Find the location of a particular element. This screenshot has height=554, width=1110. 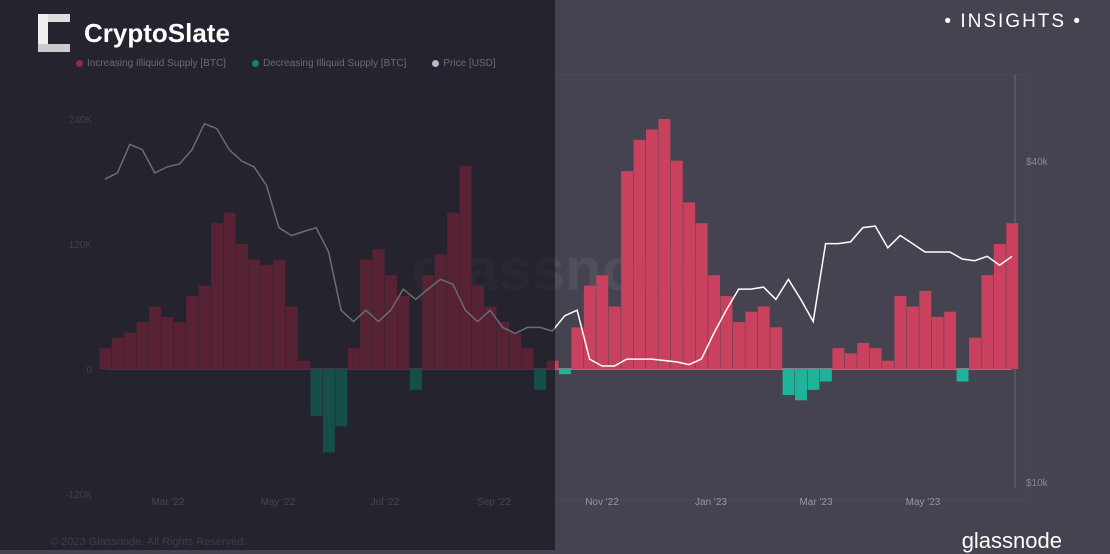

cryptoslate-logo-icon is located at coordinates (54, 33).